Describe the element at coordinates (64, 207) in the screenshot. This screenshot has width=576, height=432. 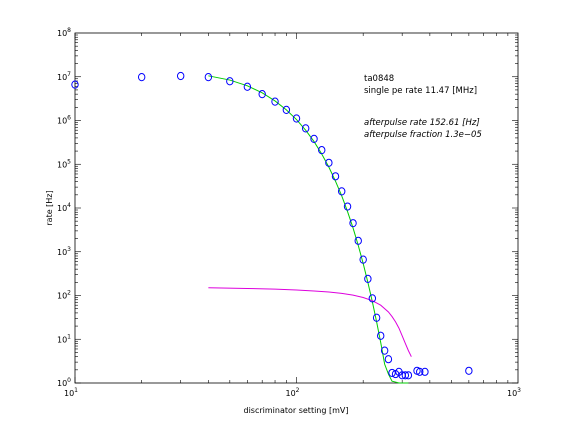
I see `y-tick-label: 10⁴` at that location.